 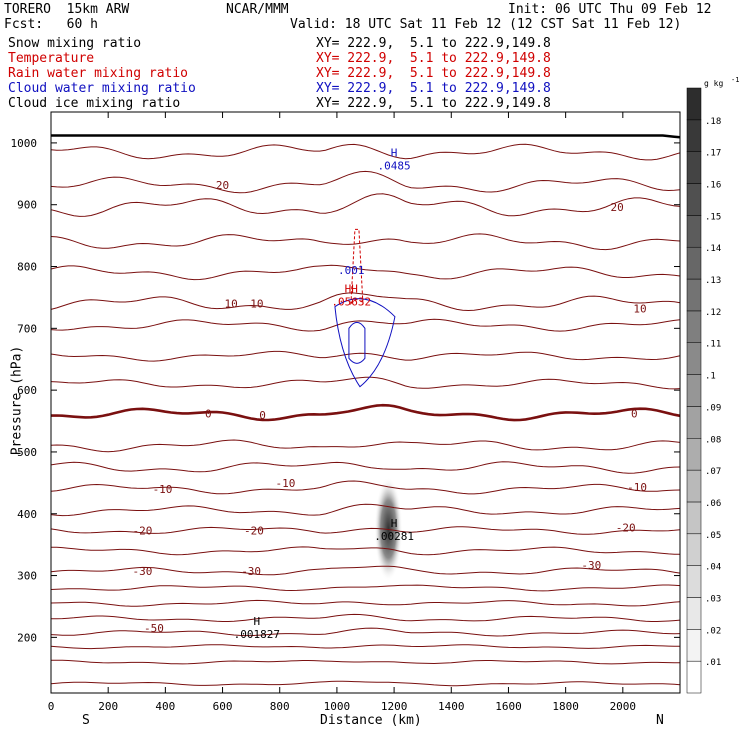 I want to click on y-tick-label: 300, so click(x=27, y=576).